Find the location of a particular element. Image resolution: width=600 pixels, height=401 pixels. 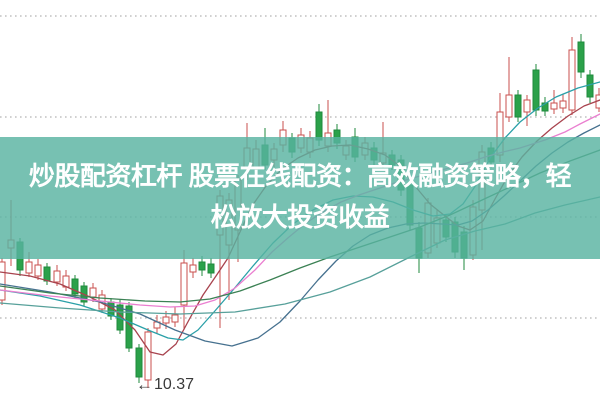

left-arrow-icon: ← is located at coordinates (144, 384).